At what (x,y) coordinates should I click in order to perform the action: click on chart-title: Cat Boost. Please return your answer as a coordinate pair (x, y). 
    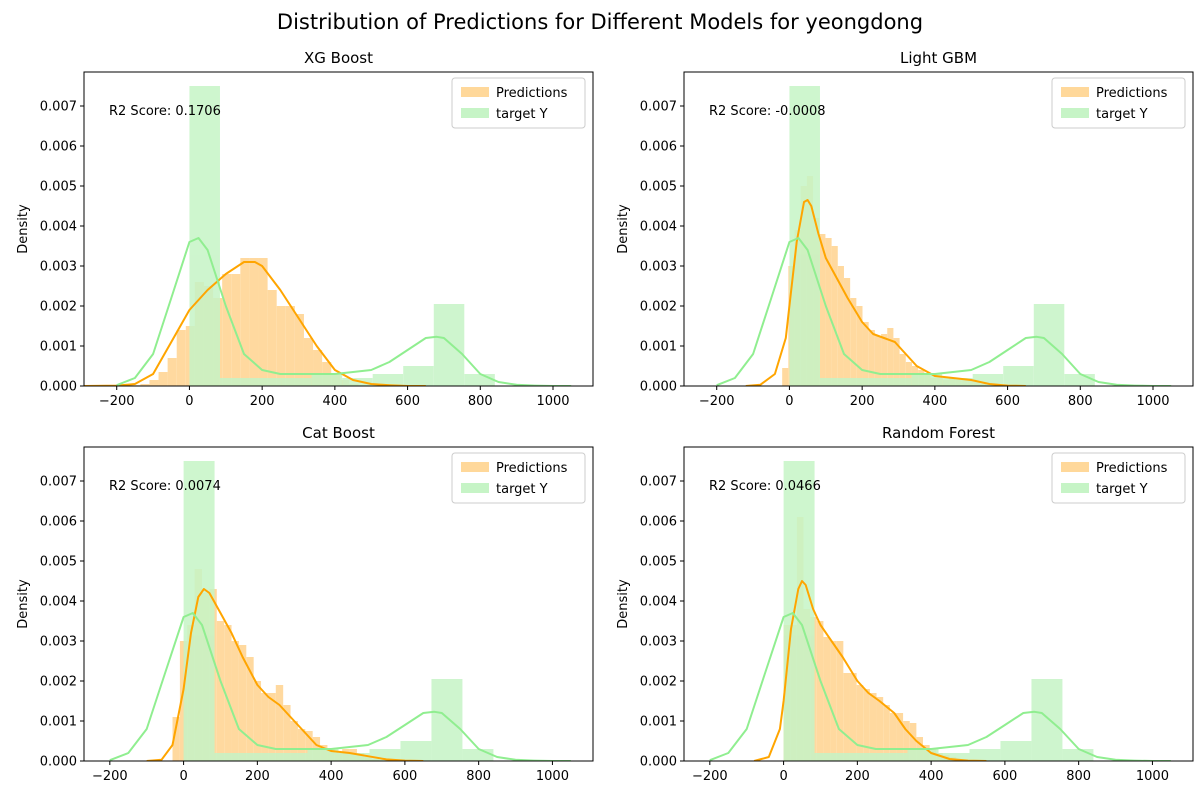
    Looking at the image, I should click on (338, 433).